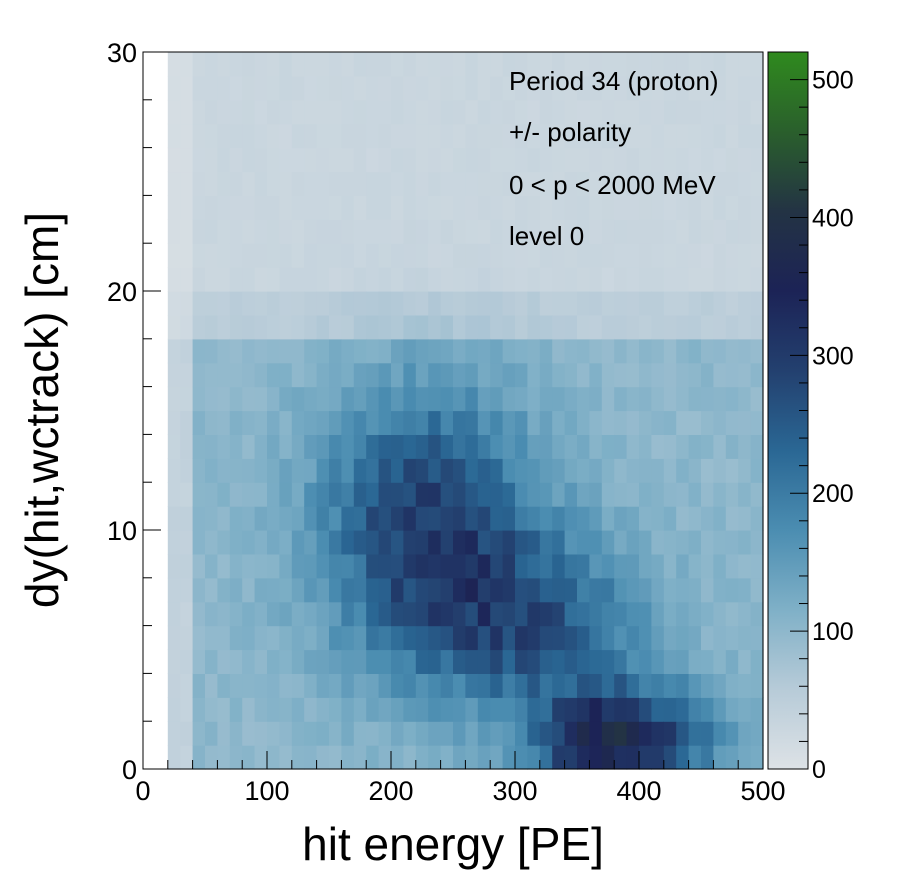 This screenshot has width=898, height=875. I want to click on colorbar-tick-label: 400, so click(833, 218).